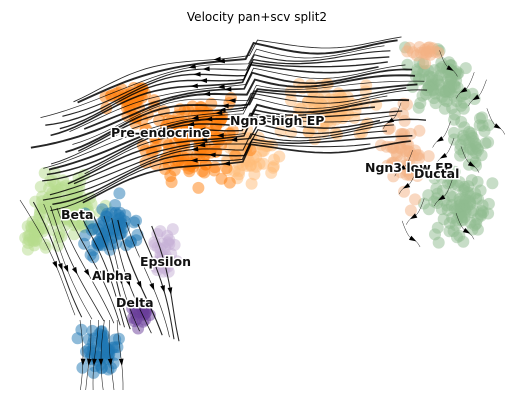  What do you see at coordinates (436, 173) in the screenshot?
I see `label-ductal: Ductal` at bounding box center [436, 173].